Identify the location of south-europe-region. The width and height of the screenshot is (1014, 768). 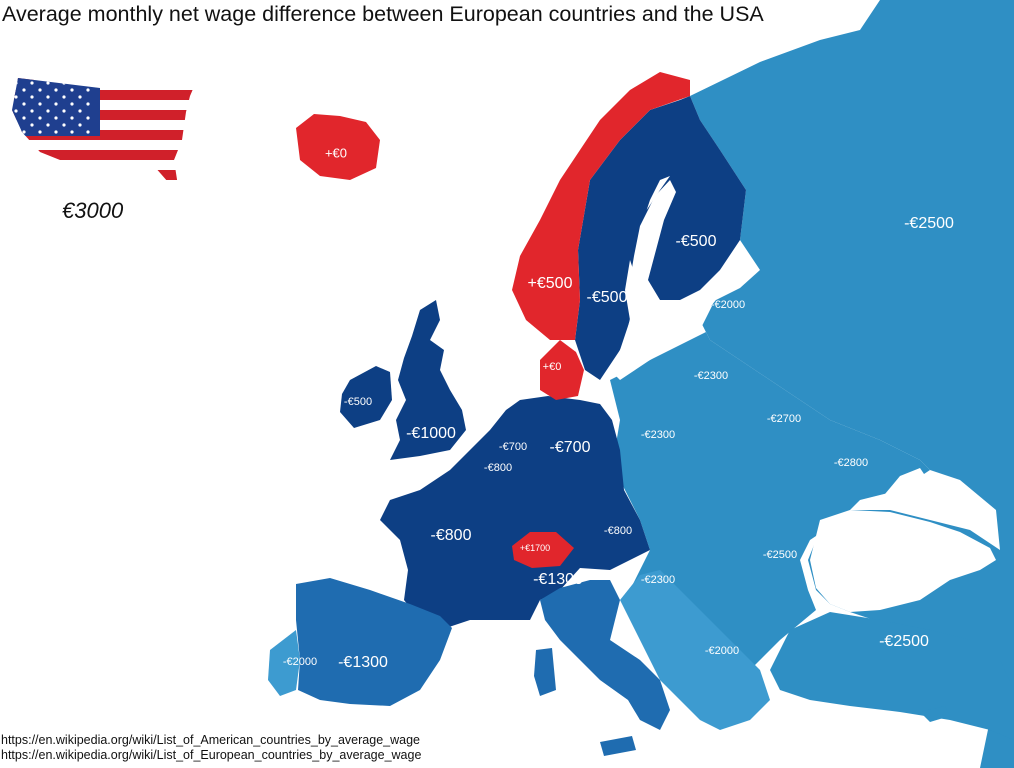
(469, 667).